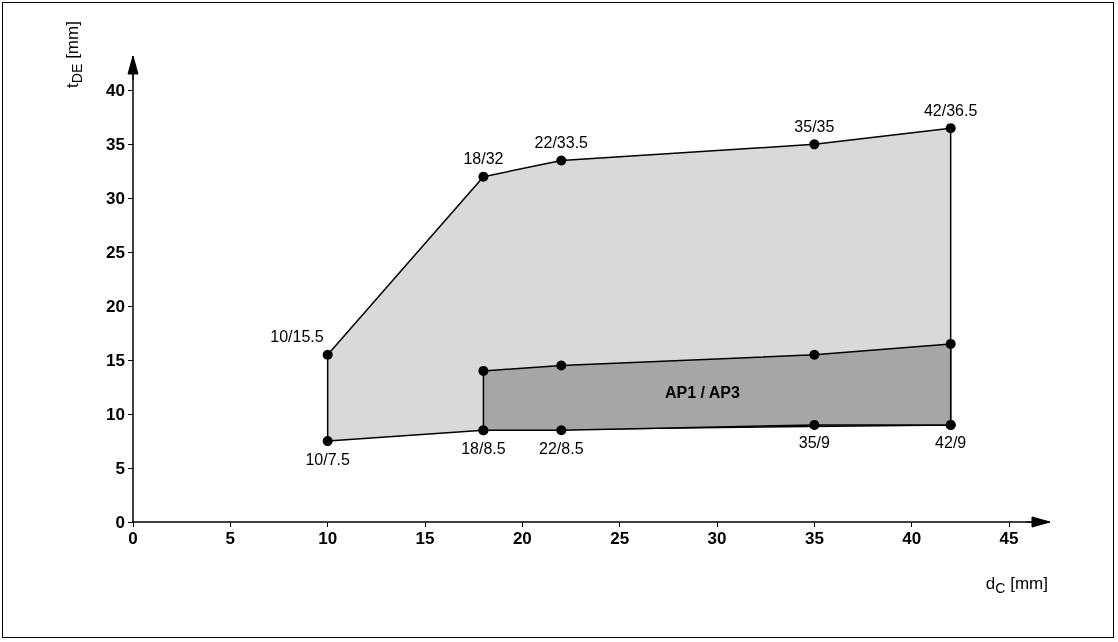 This screenshot has width=1118, height=642. I want to click on x-tick-label: 45, so click(1009, 538).